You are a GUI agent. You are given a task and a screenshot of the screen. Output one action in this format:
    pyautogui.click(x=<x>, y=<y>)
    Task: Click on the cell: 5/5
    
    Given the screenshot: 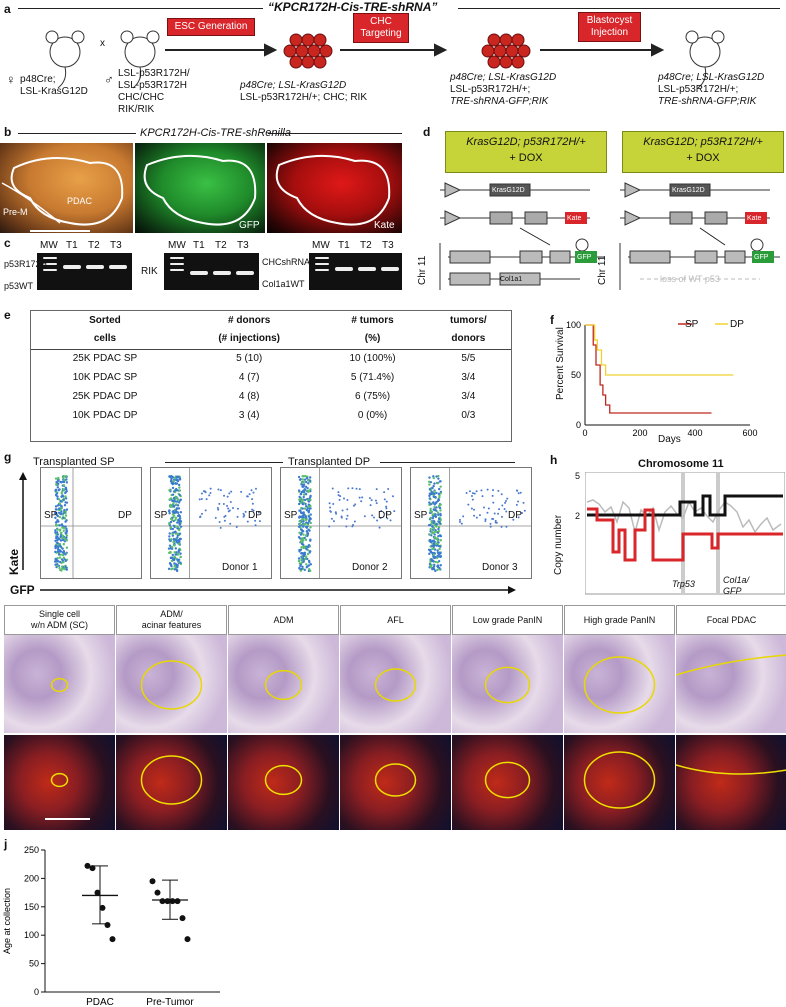 What is the action you would take?
    pyautogui.click(x=468, y=359)
    